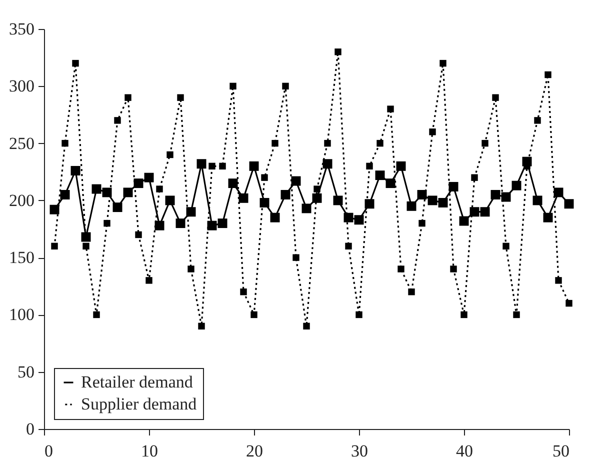  I want to click on y-tick-label: 300, so click(21, 86).